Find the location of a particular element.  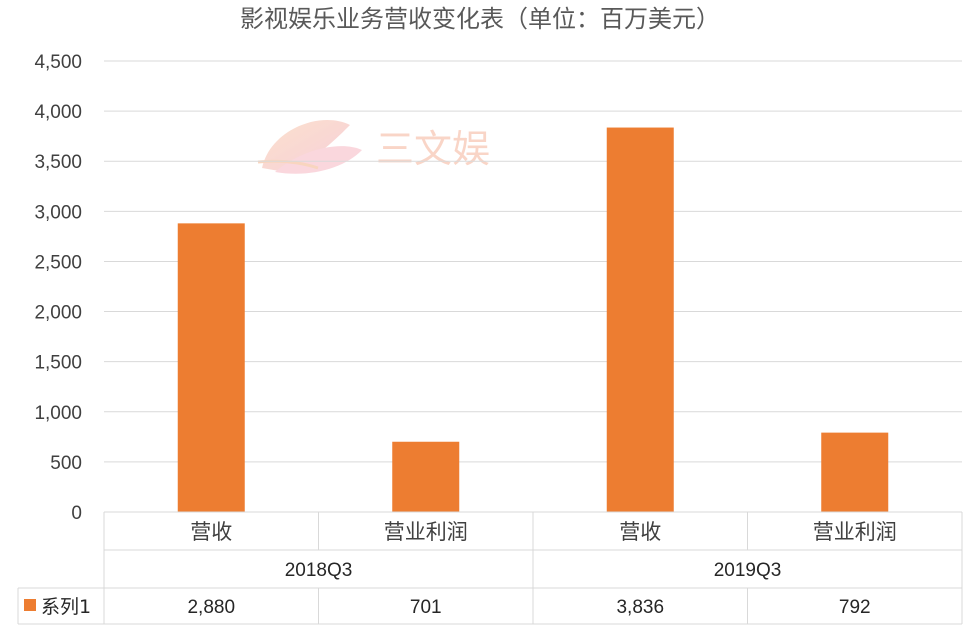

data-table-value: 792 is located at coordinates (855, 607).